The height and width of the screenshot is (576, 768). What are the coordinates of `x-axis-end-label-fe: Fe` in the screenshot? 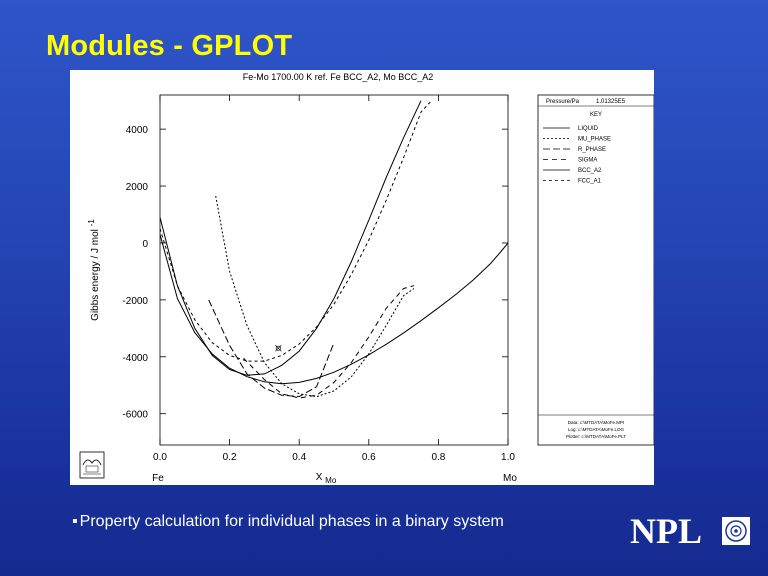 It's located at (158, 478).